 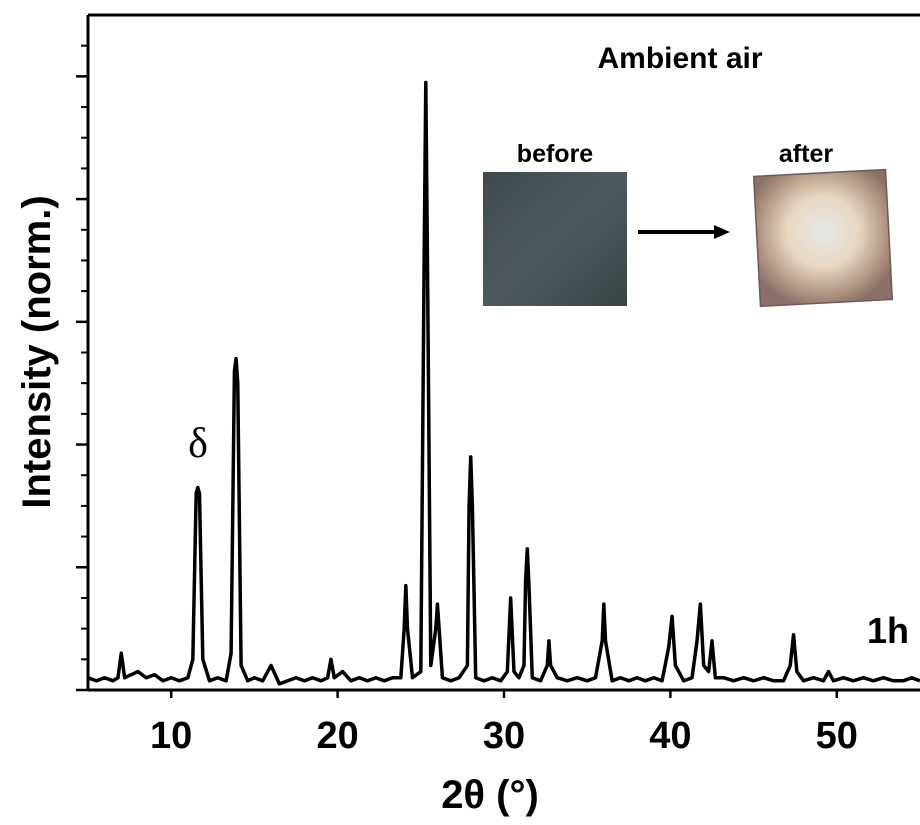 What do you see at coordinates (670, 736) in the screenshot?
I see `x-tick-label: 40` at bounding box center [670, 736].